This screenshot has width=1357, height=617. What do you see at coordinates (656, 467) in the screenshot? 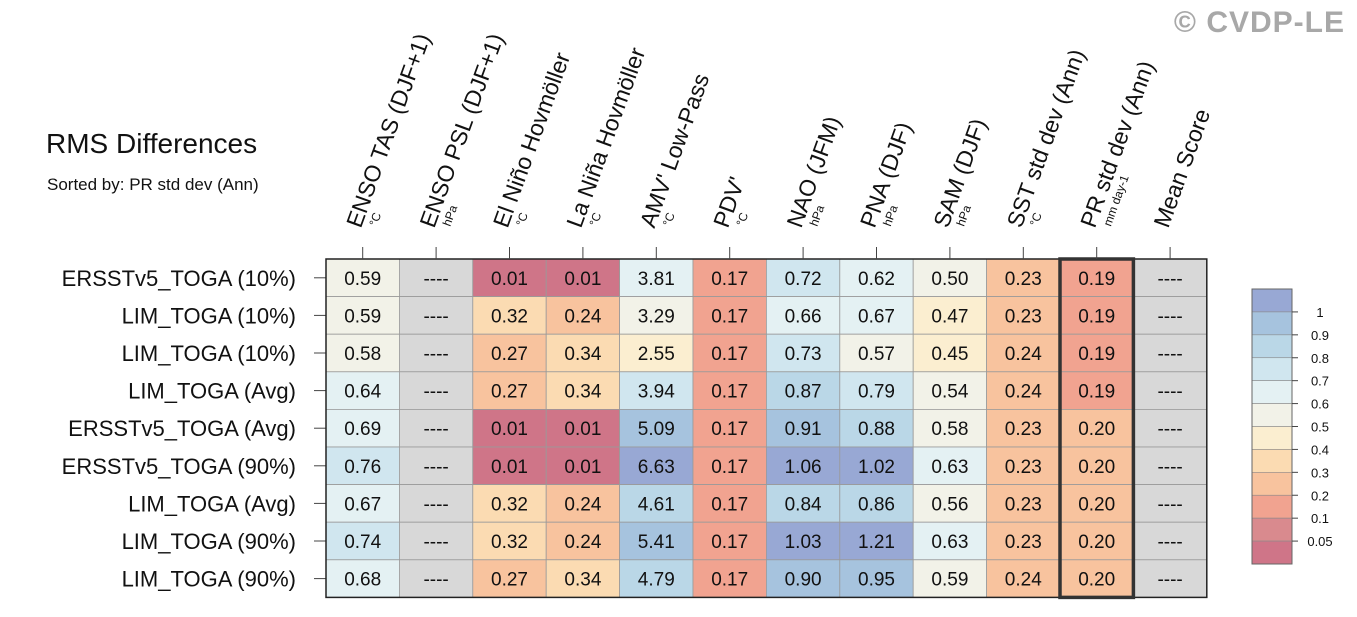
I see `cell-value: 6.63` at bounding box center [656, 467].